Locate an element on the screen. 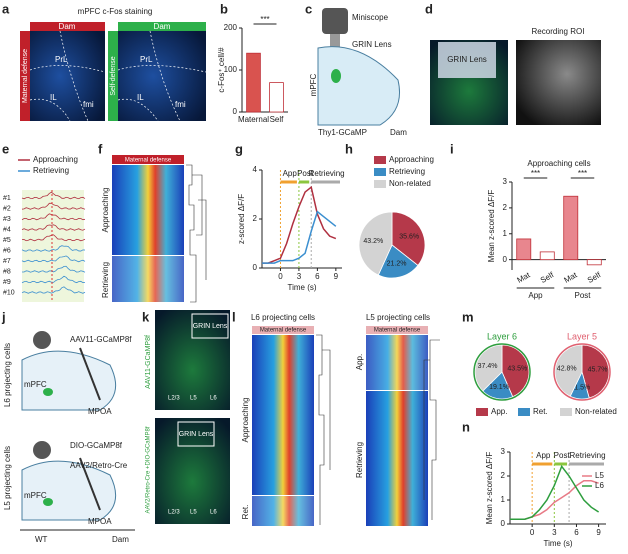 This screenshot has height=554, width=628. x-tick-label: 0 is located at coordinates (280, 276).